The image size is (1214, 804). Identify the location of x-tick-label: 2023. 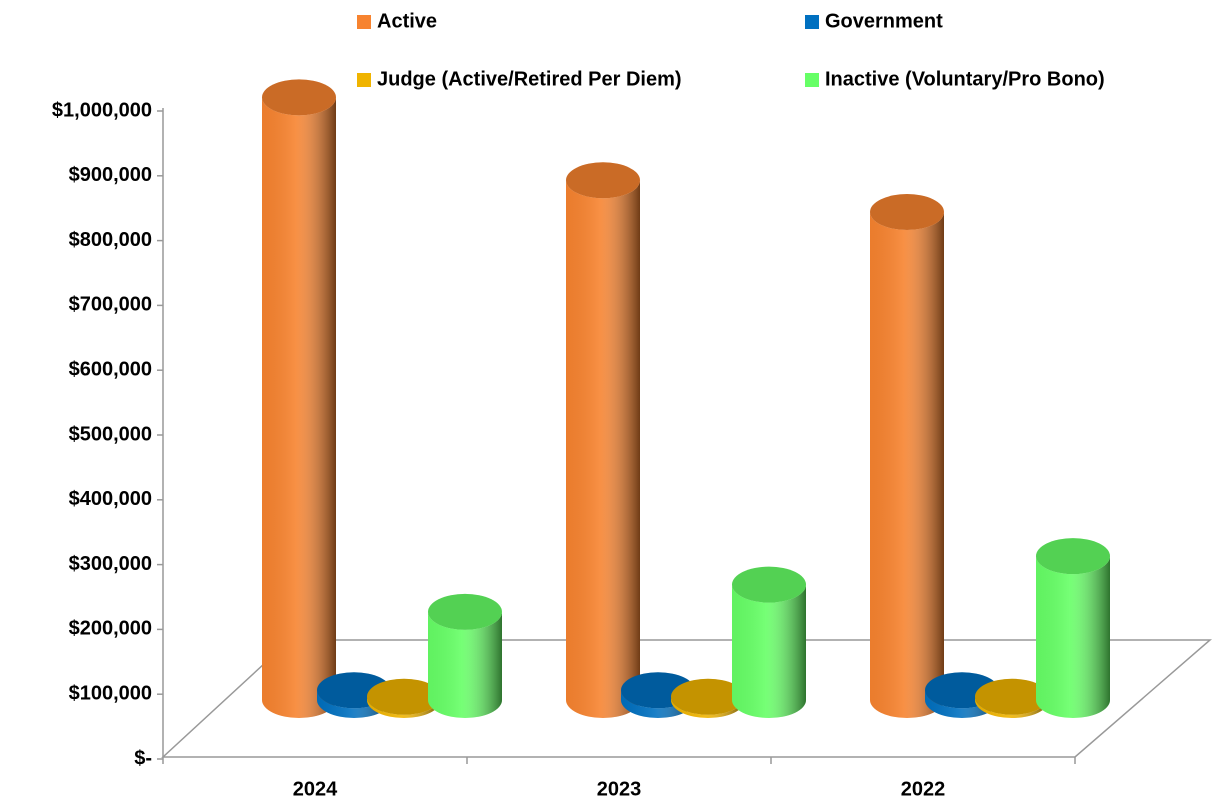
(619, 789).